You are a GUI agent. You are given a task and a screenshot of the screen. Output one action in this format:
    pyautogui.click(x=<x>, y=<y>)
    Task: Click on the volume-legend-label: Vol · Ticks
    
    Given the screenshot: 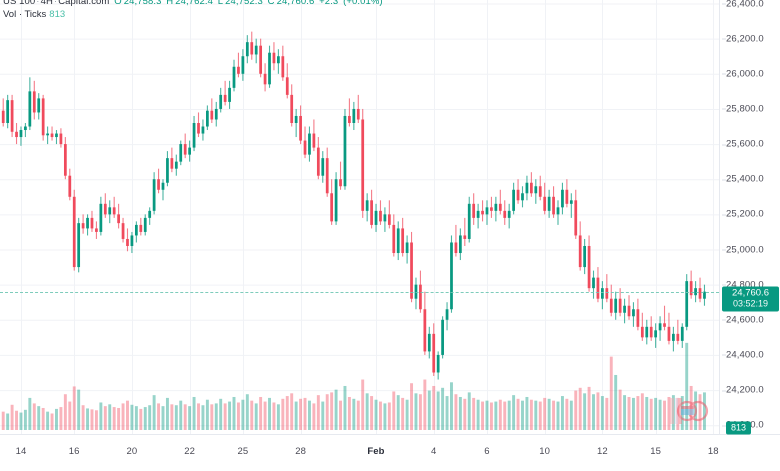 What is the action you would take?
    pyautogui.click(x=25, y=14)
    